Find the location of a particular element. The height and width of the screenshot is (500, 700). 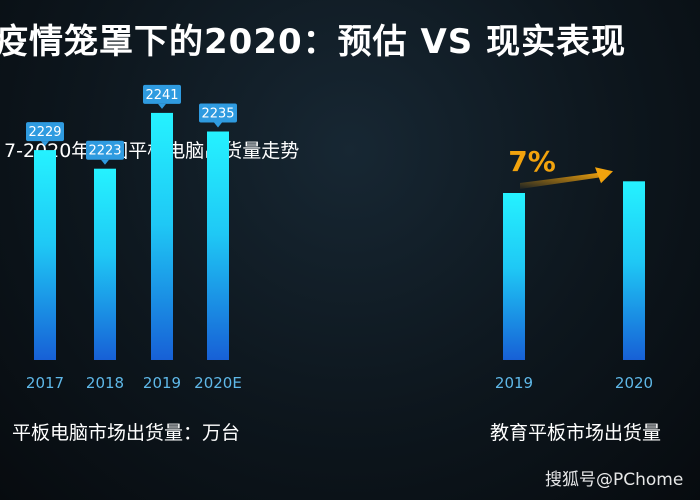

data-label: 2235 is located at coordinates (217, 114).